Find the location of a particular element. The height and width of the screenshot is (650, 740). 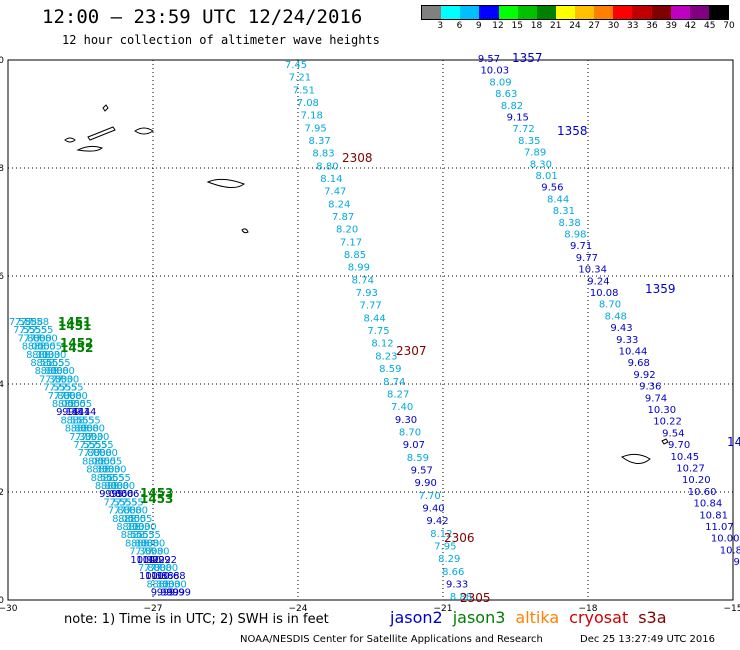

pass-label-2308: 2308 is located at coordinates (357, 158).